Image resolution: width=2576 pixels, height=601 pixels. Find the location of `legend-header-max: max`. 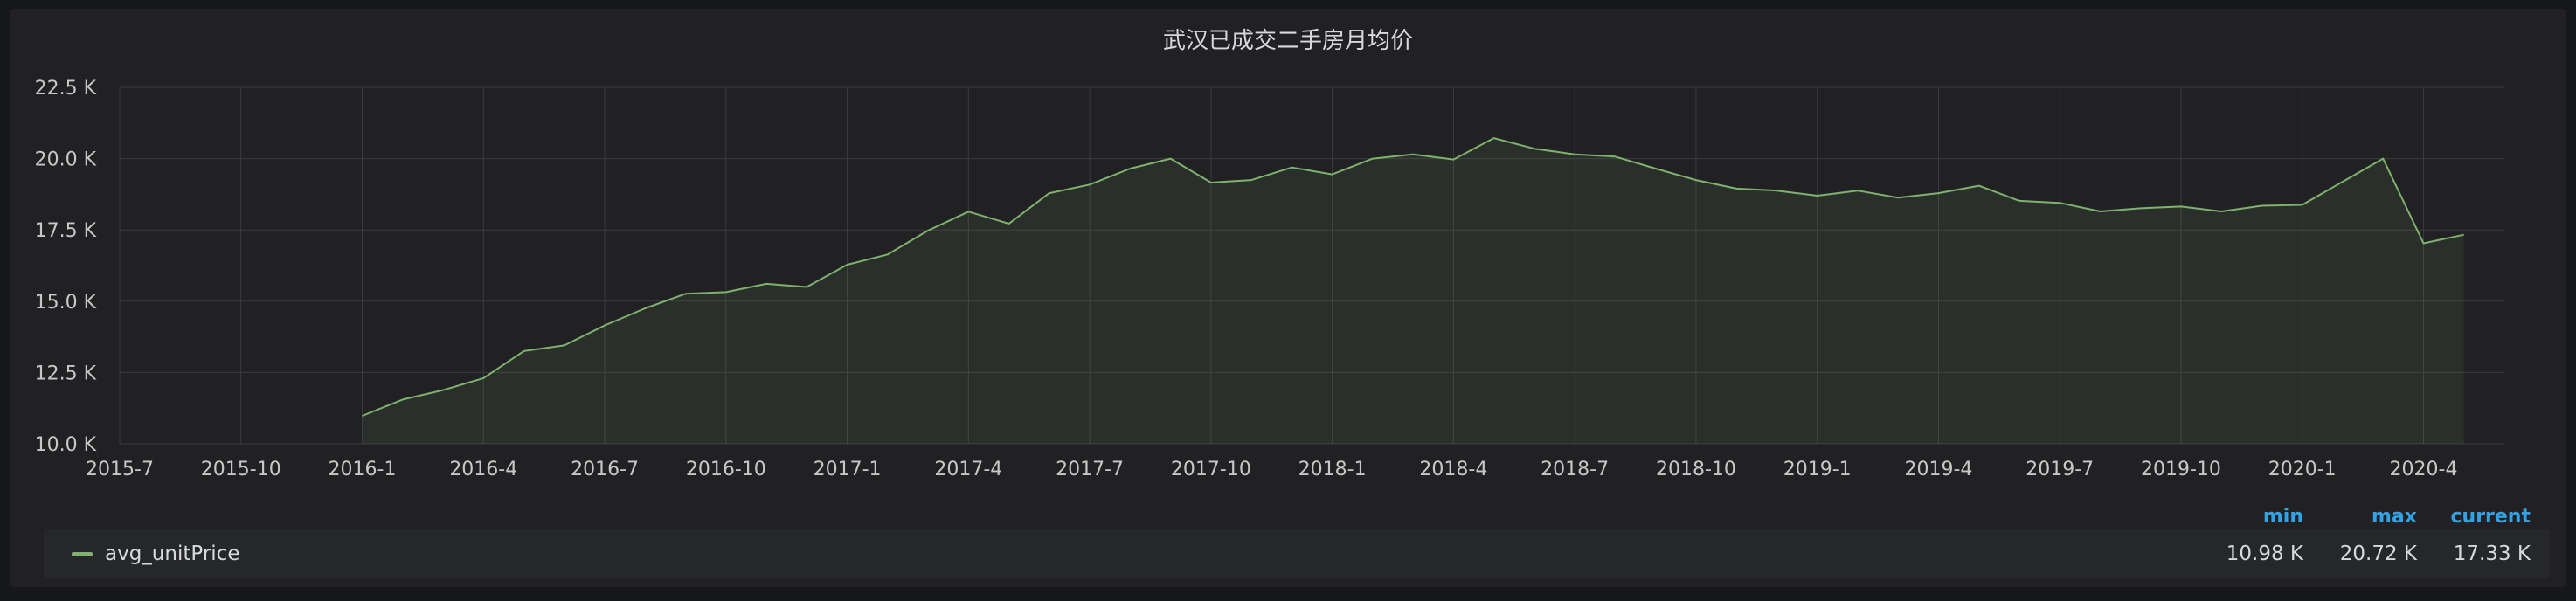

legend-header-max: max is located at coordinates (2394, 517).